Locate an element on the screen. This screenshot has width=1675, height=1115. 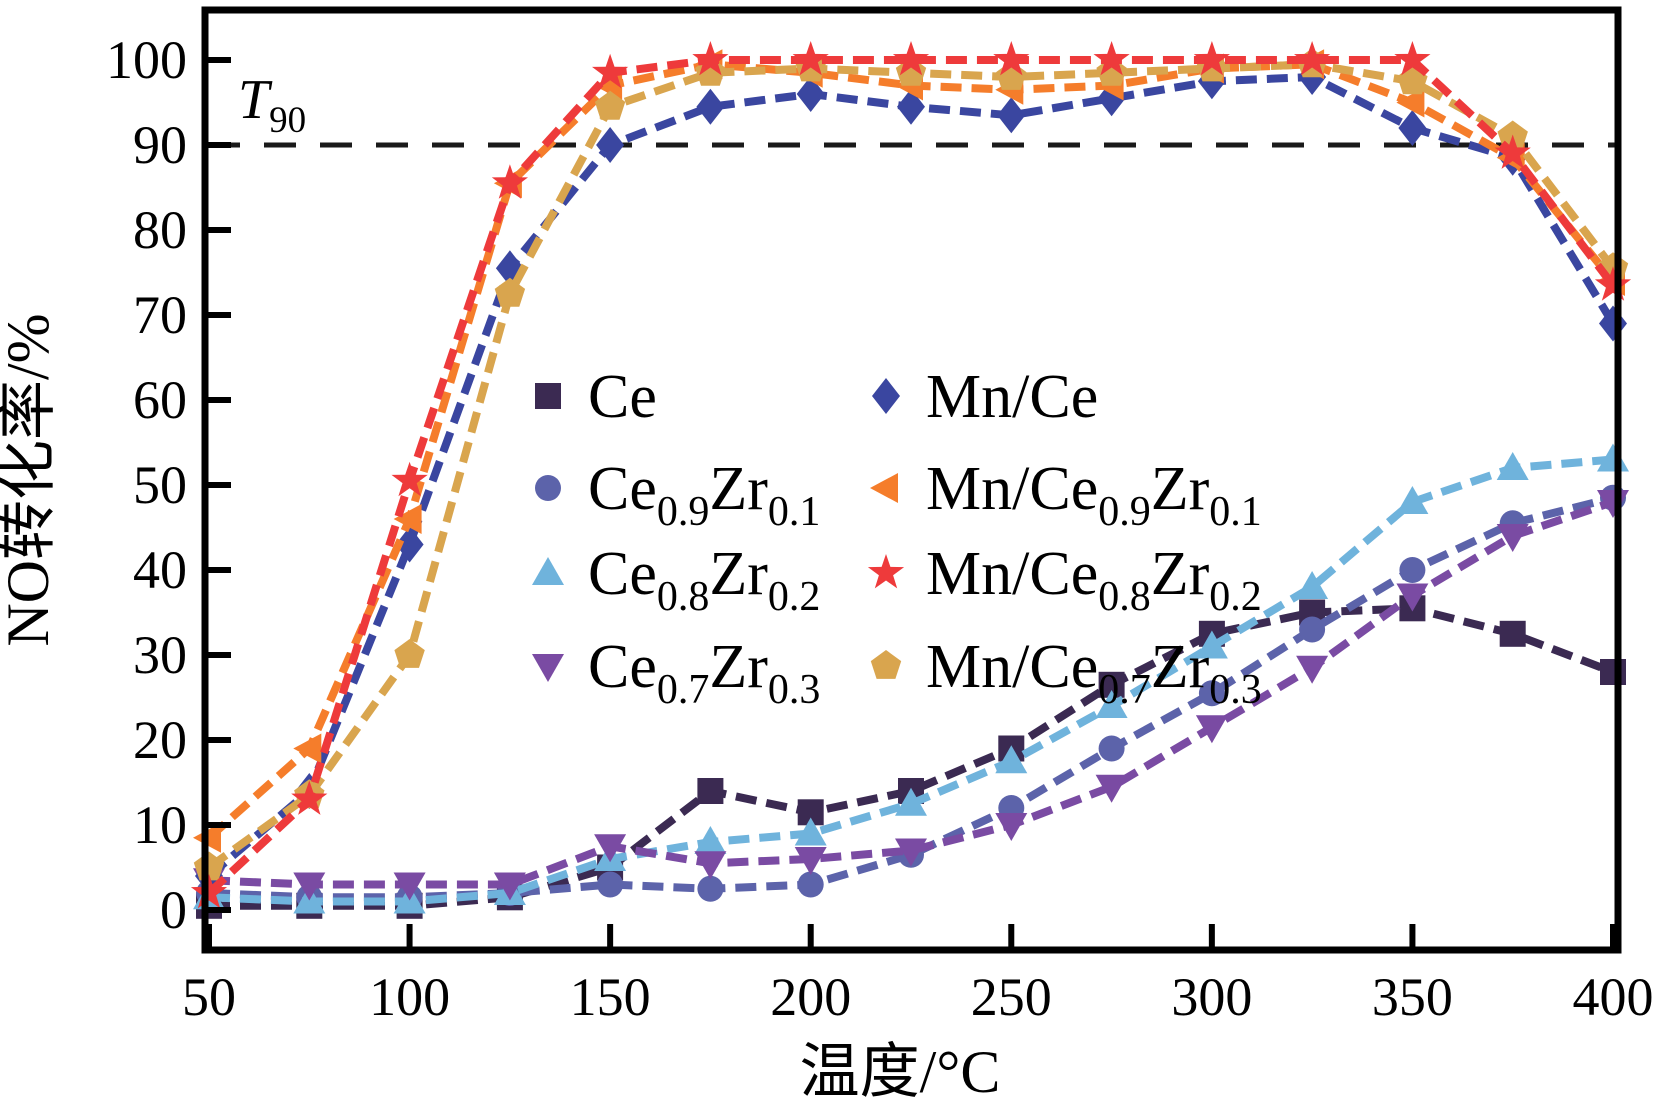
legend-item-Ce0-7Zr0-3: Ce0.7Zr0.3 is located at coordinates (676, 673).